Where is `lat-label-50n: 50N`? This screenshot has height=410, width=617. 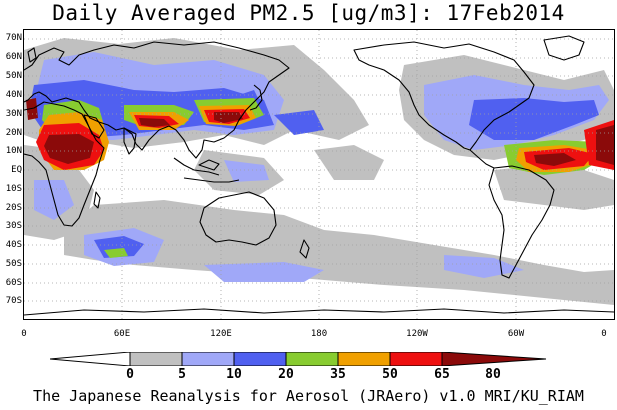 lat-label-50n: 50N is located at coordinates (13, 76).